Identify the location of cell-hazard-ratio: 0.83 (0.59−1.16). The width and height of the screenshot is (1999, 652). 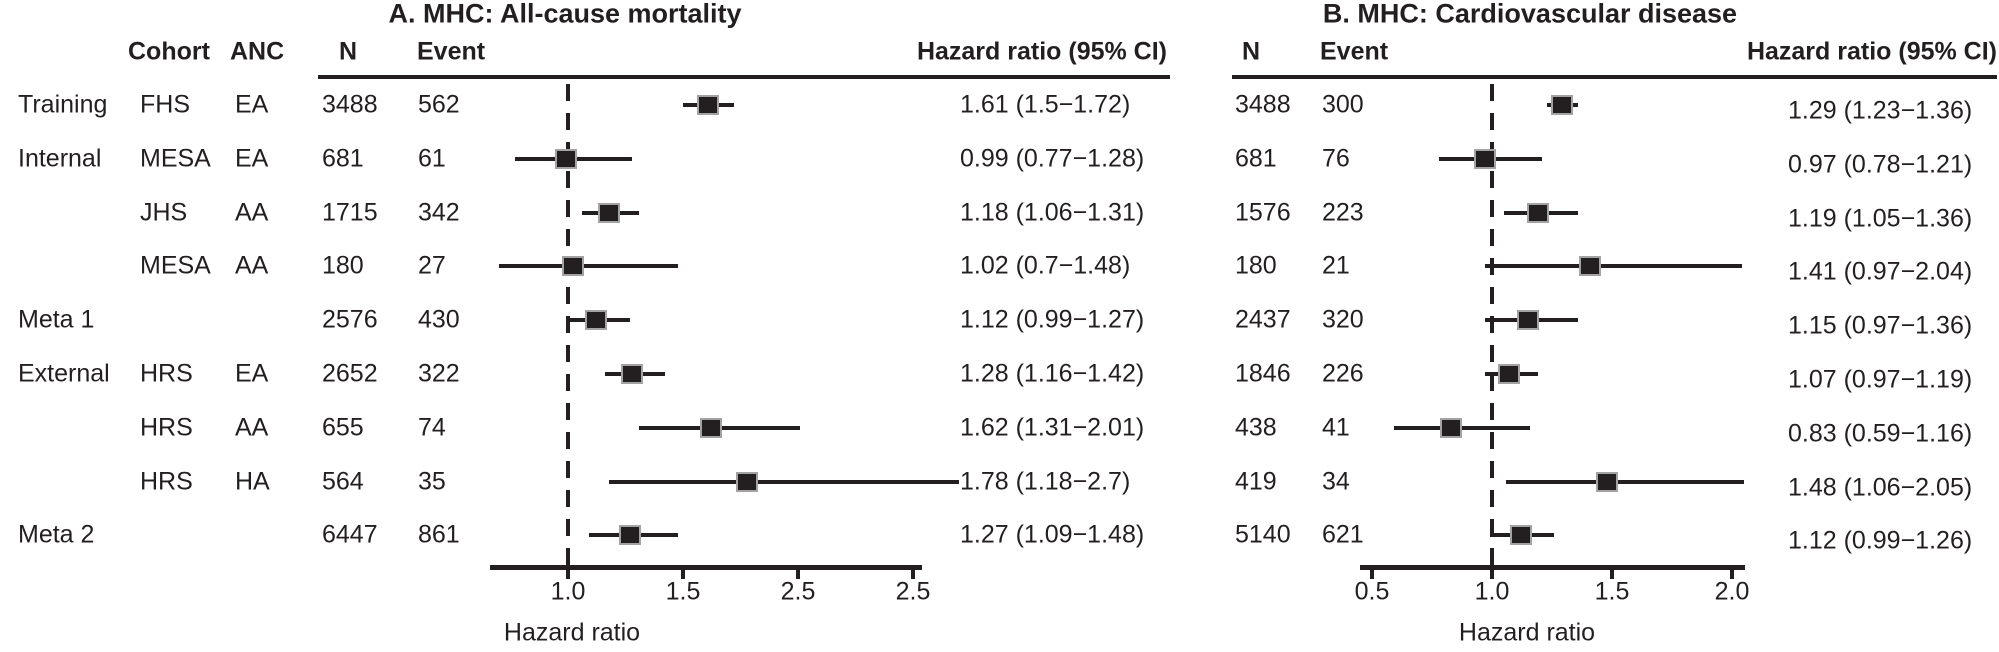
(1880, 433).